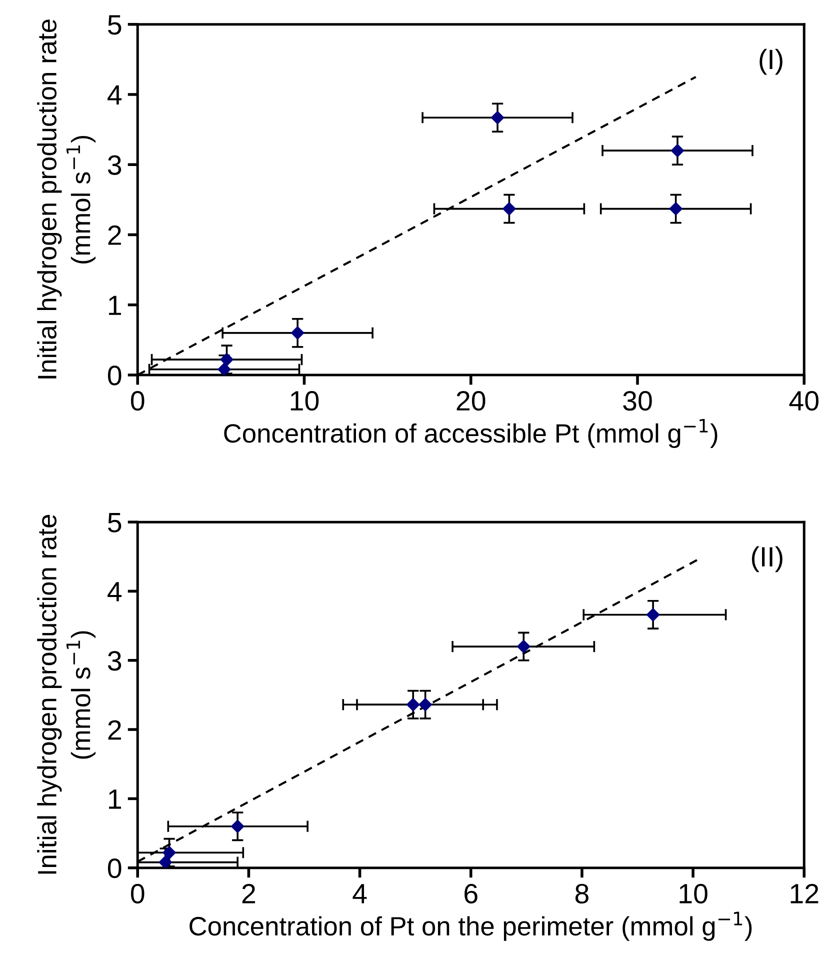 This screenshot has height=974, width=829. Describe the element at coordinates (803, 401) in the screenshot. I see `x-tick-label: 40` at that location.